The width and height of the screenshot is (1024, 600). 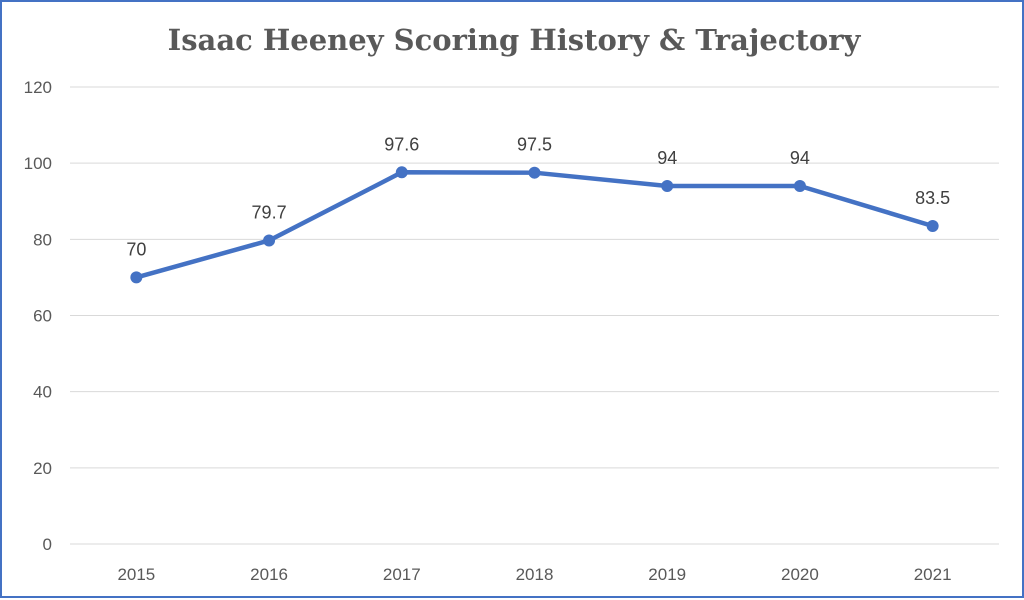 What do you see at coordinates (269, 212) in the screenshot?
I see `data-label: 79.7` at bounding box center [269, 212].